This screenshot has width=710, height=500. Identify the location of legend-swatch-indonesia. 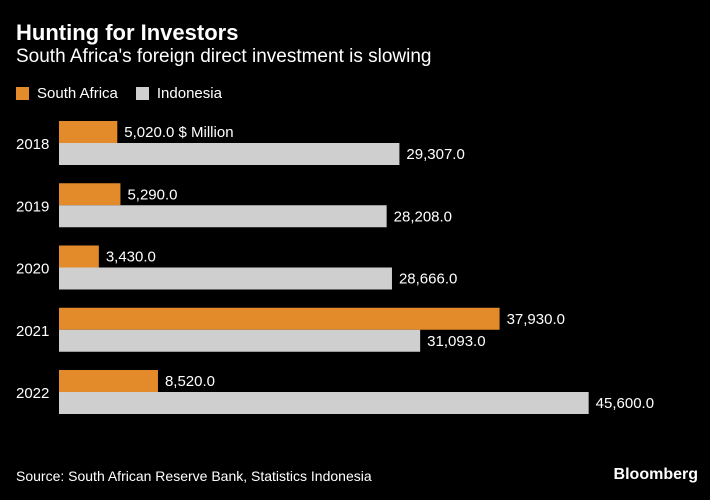
(142, 93).